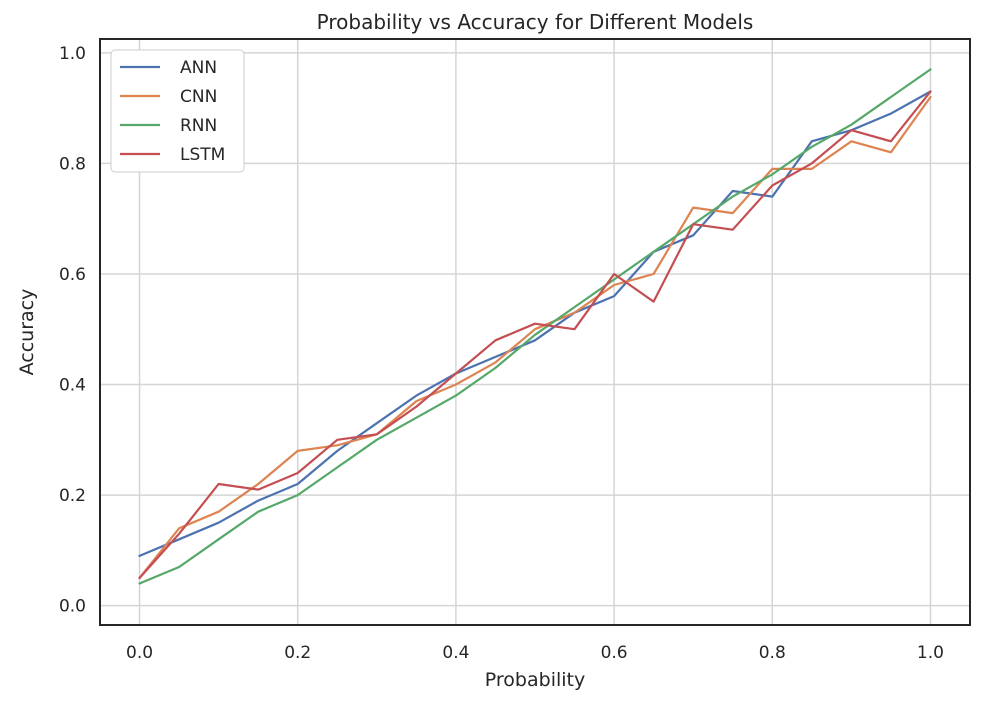 Image resolution: width=985 pixels, height=704 pixels. I want to click on x-tick-labels: 0.0 0.2 0.4 0.6 0.8 1.0, so click(535, 653).